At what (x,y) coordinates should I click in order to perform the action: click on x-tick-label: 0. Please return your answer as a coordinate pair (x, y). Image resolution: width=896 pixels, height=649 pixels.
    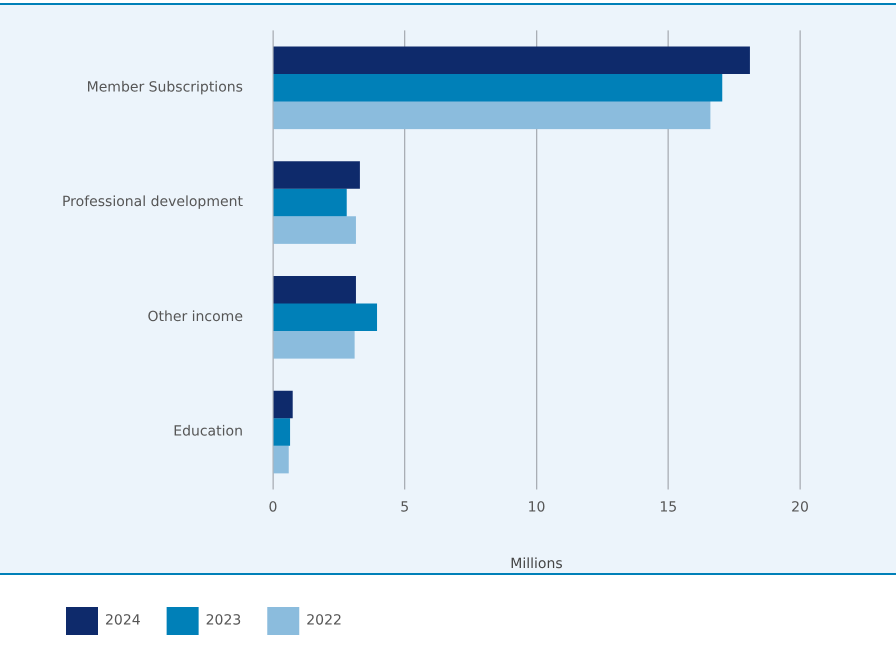
    Looking at the image, I should click on (273, 507).